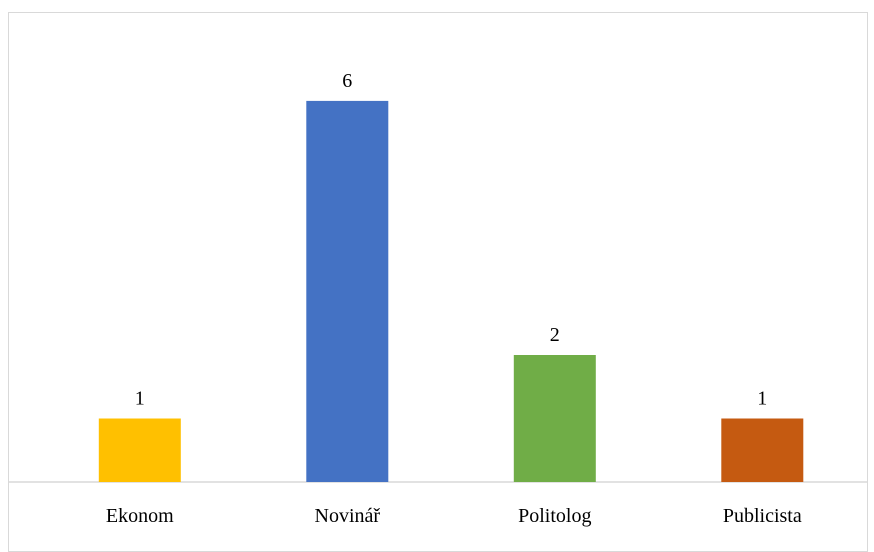  What do you see at coordinates (554, 418) in the screenshot?
I see `bar-politolog` at bounding box center [554, 418].